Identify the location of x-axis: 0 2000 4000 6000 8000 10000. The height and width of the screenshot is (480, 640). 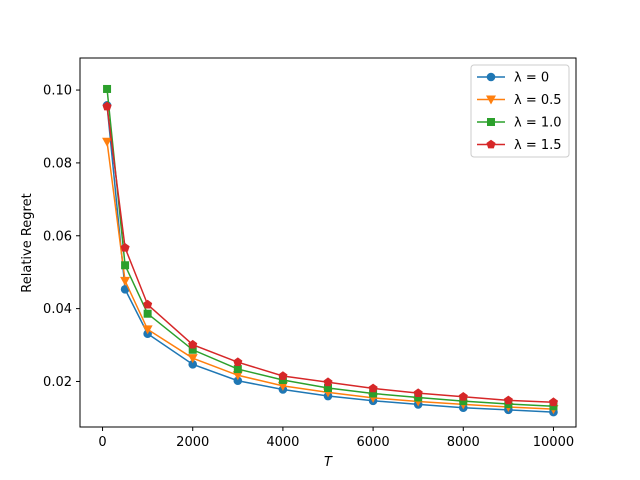
(336, 438).